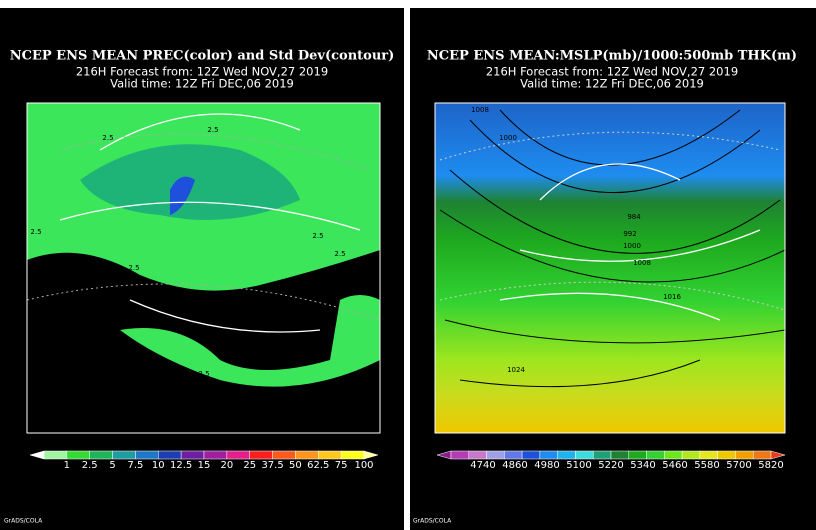 Image resolution: width=816 pixels, height=530 pixels. I want to click on colorbar-label: 12.5, so click(181, 465).